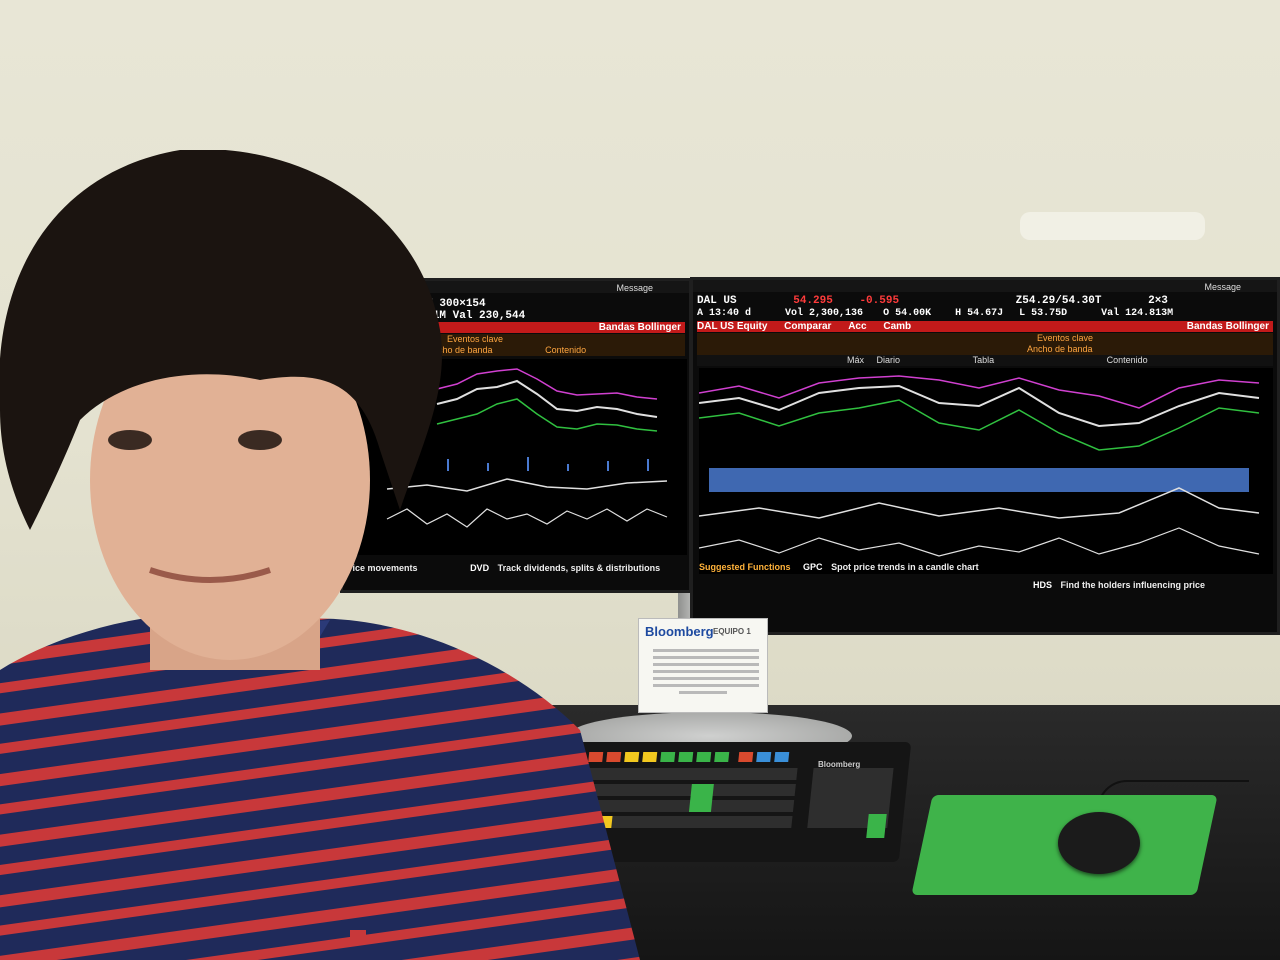  What do you see at coordinates (879, 301) in the screenshot?
I see `price-change: -0.595` at bounding box center [879, 301].